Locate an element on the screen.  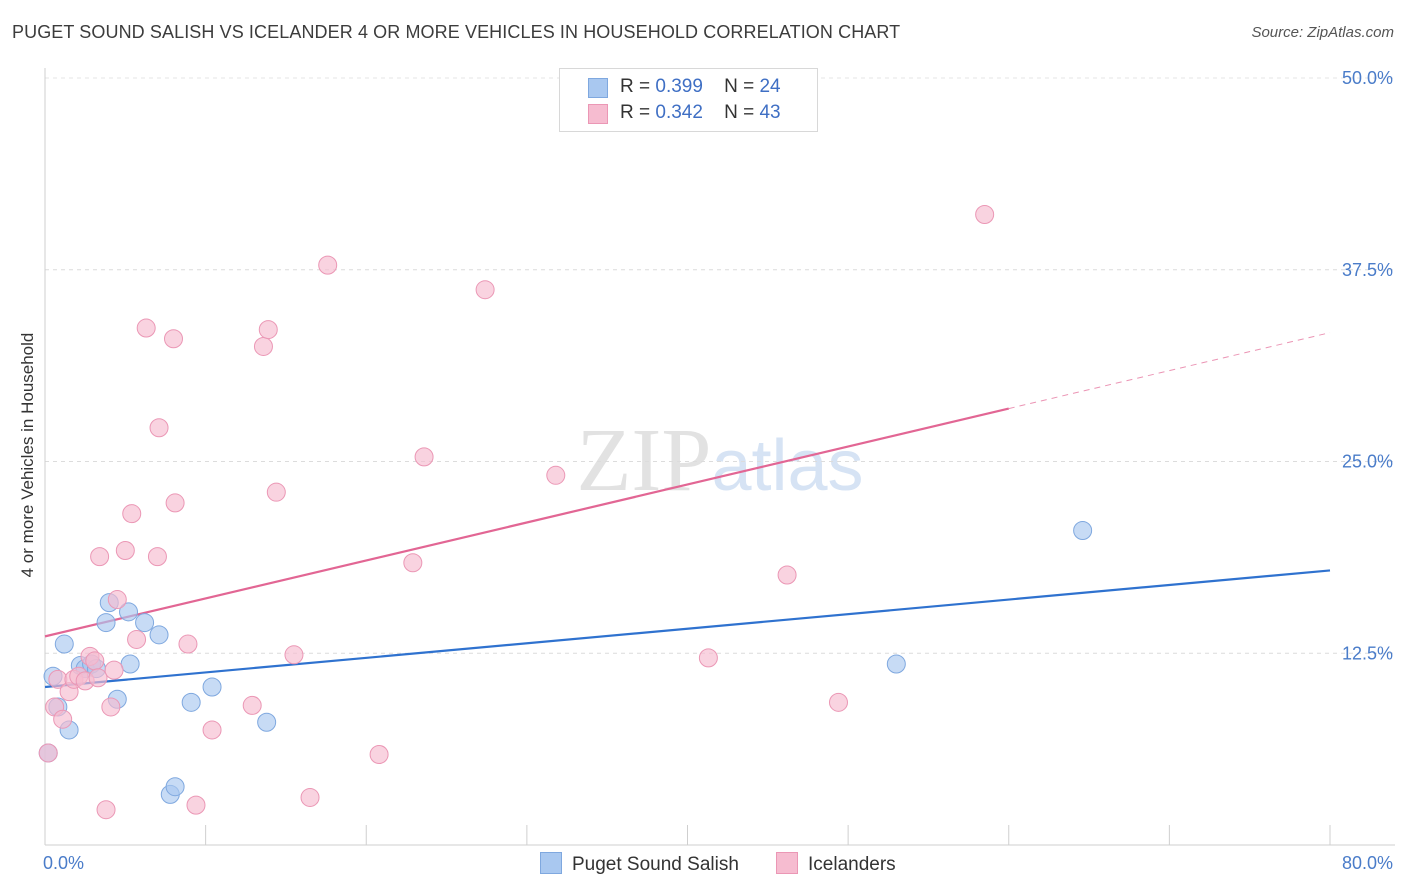
watermark-atlas: atlas is located at coordinates (787, 466).